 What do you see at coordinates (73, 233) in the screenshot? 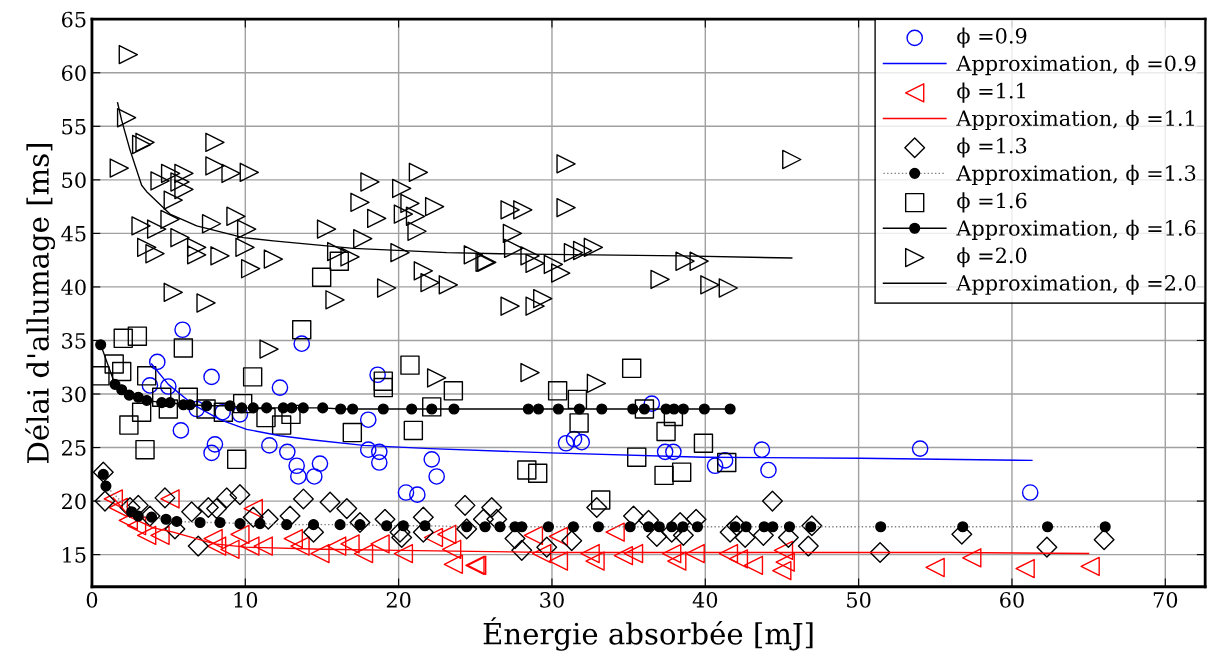
I see `y-tick-label: 45` at bounding box center [73, 233].